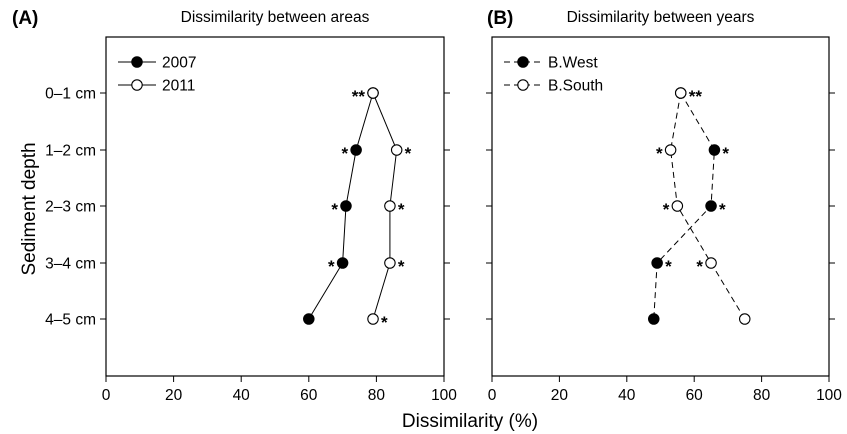  What do you see at coordinates (70, 151) in the screenshot?
I see `y-tick-label: 1–2 cm` at bounding box center [70, 151].